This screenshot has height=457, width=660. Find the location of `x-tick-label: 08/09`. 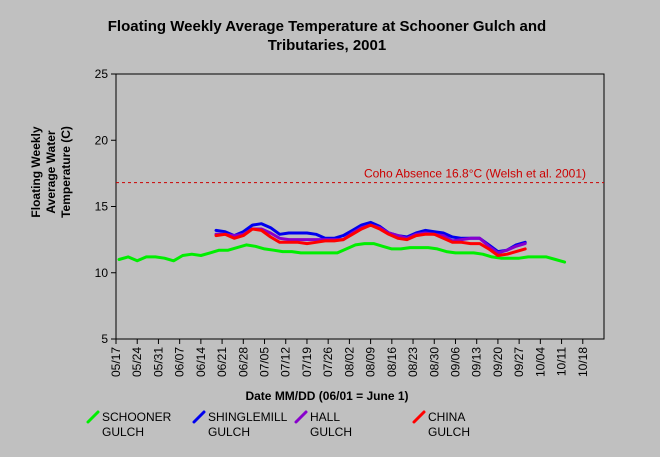

x-tick-label: 08/09 is located at coordinates (371, 362).